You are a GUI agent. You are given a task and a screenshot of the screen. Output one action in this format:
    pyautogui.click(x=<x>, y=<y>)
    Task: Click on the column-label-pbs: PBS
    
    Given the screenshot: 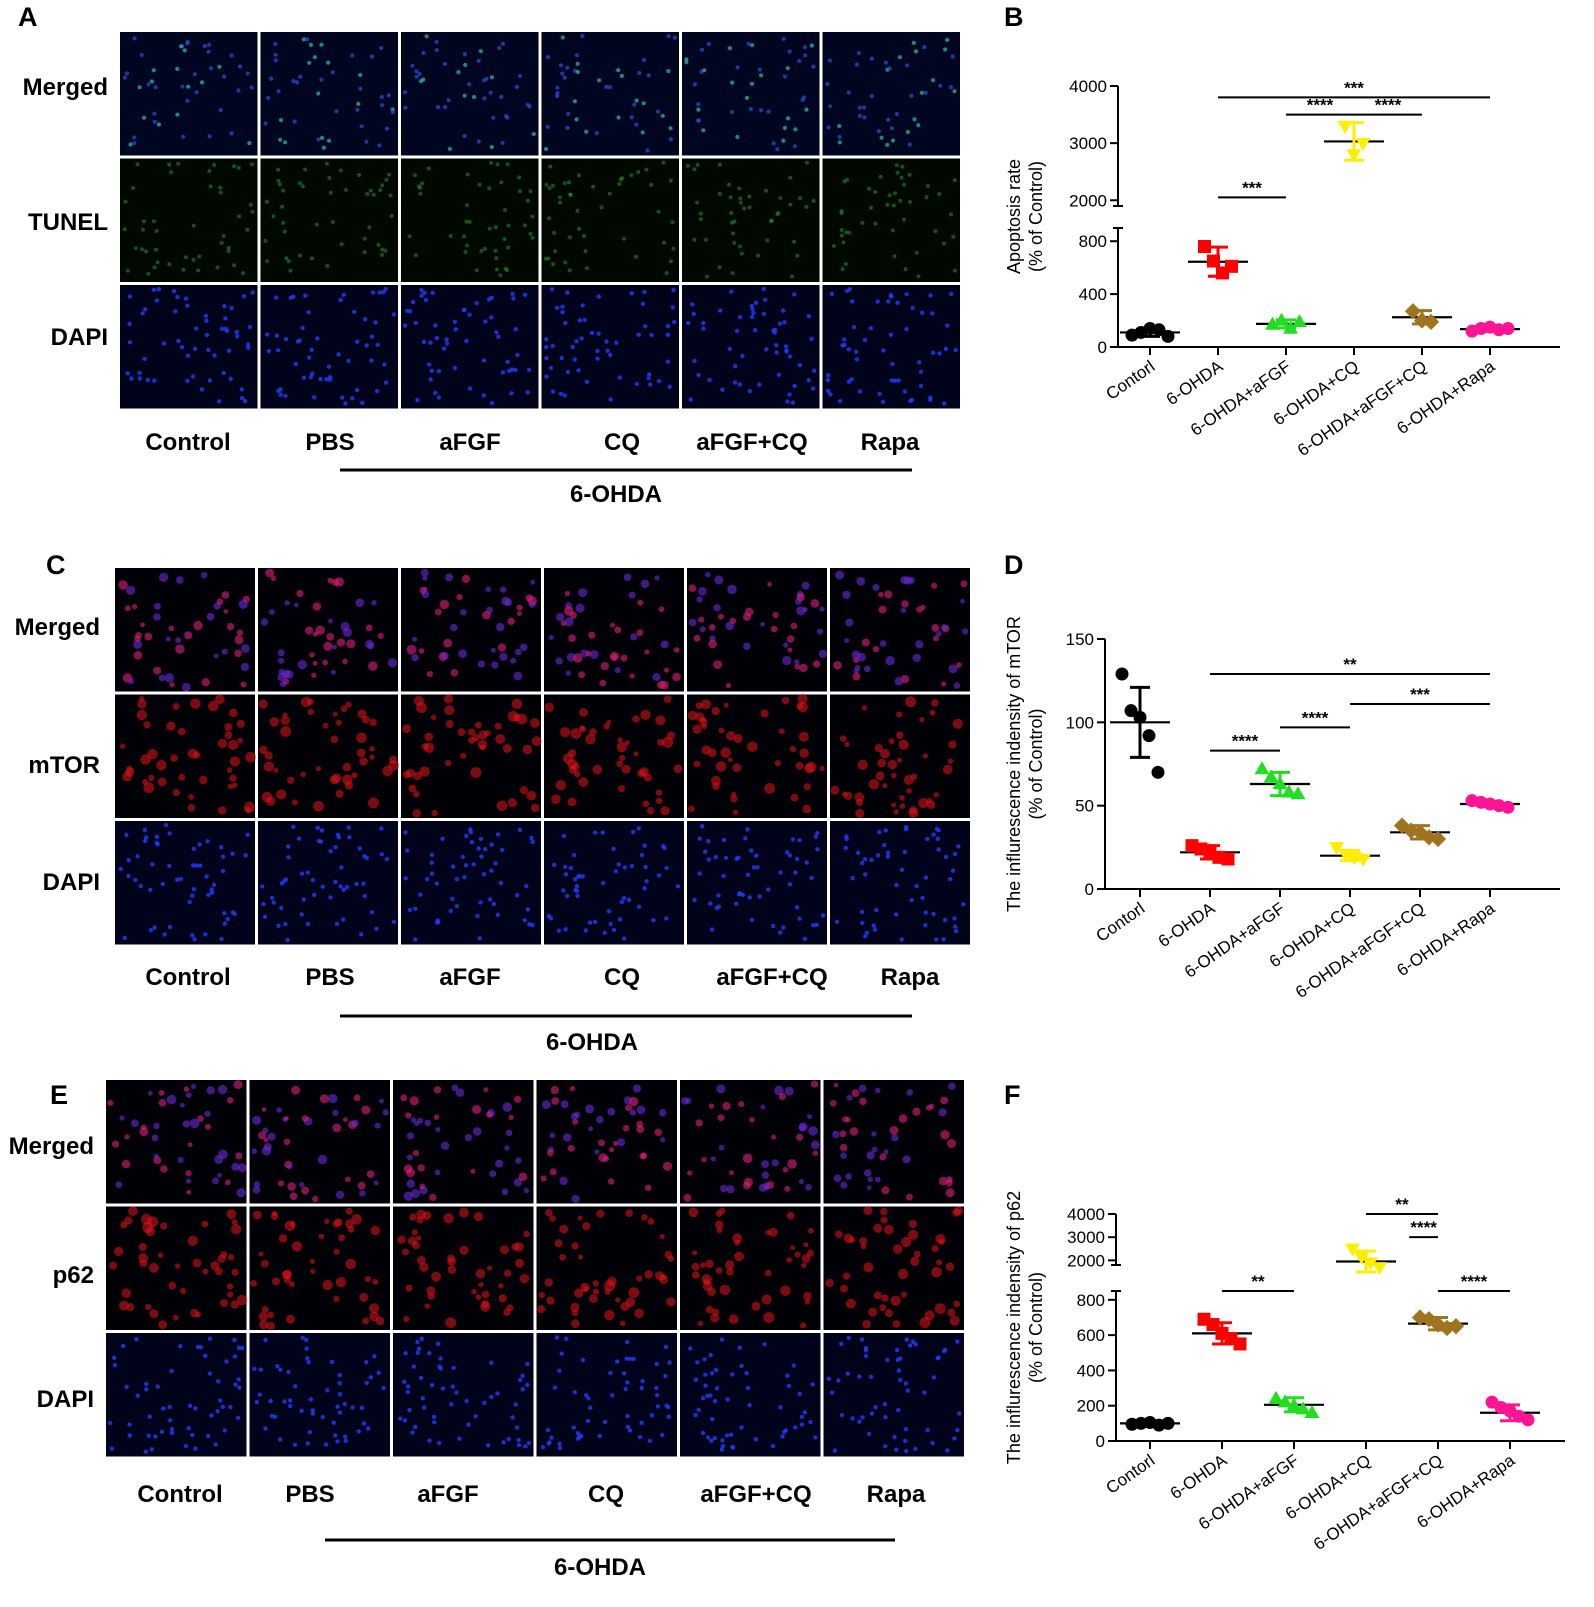 What is the action you would take?
    pyautogui.click(x=329, y=977)
    